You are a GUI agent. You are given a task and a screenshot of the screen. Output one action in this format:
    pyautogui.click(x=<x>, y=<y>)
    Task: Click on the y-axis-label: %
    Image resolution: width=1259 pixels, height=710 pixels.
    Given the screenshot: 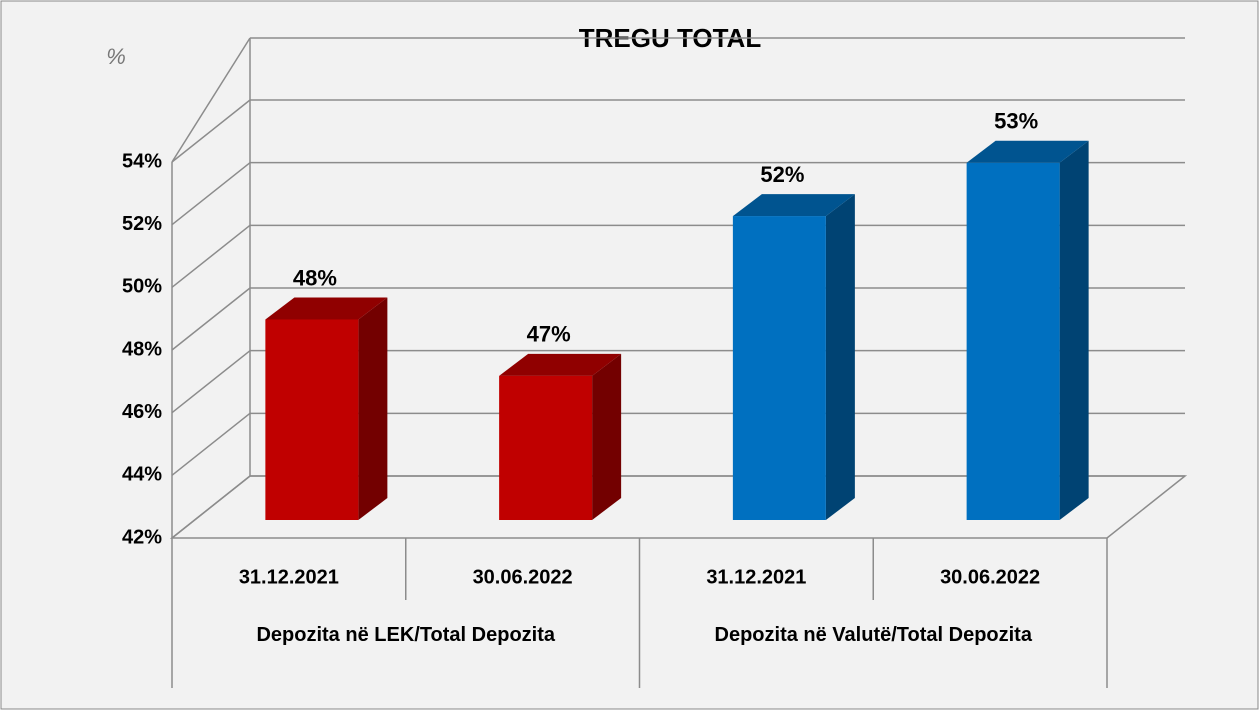 What is the action you would take?
    pyautogui.click(x=116, y=56)
    